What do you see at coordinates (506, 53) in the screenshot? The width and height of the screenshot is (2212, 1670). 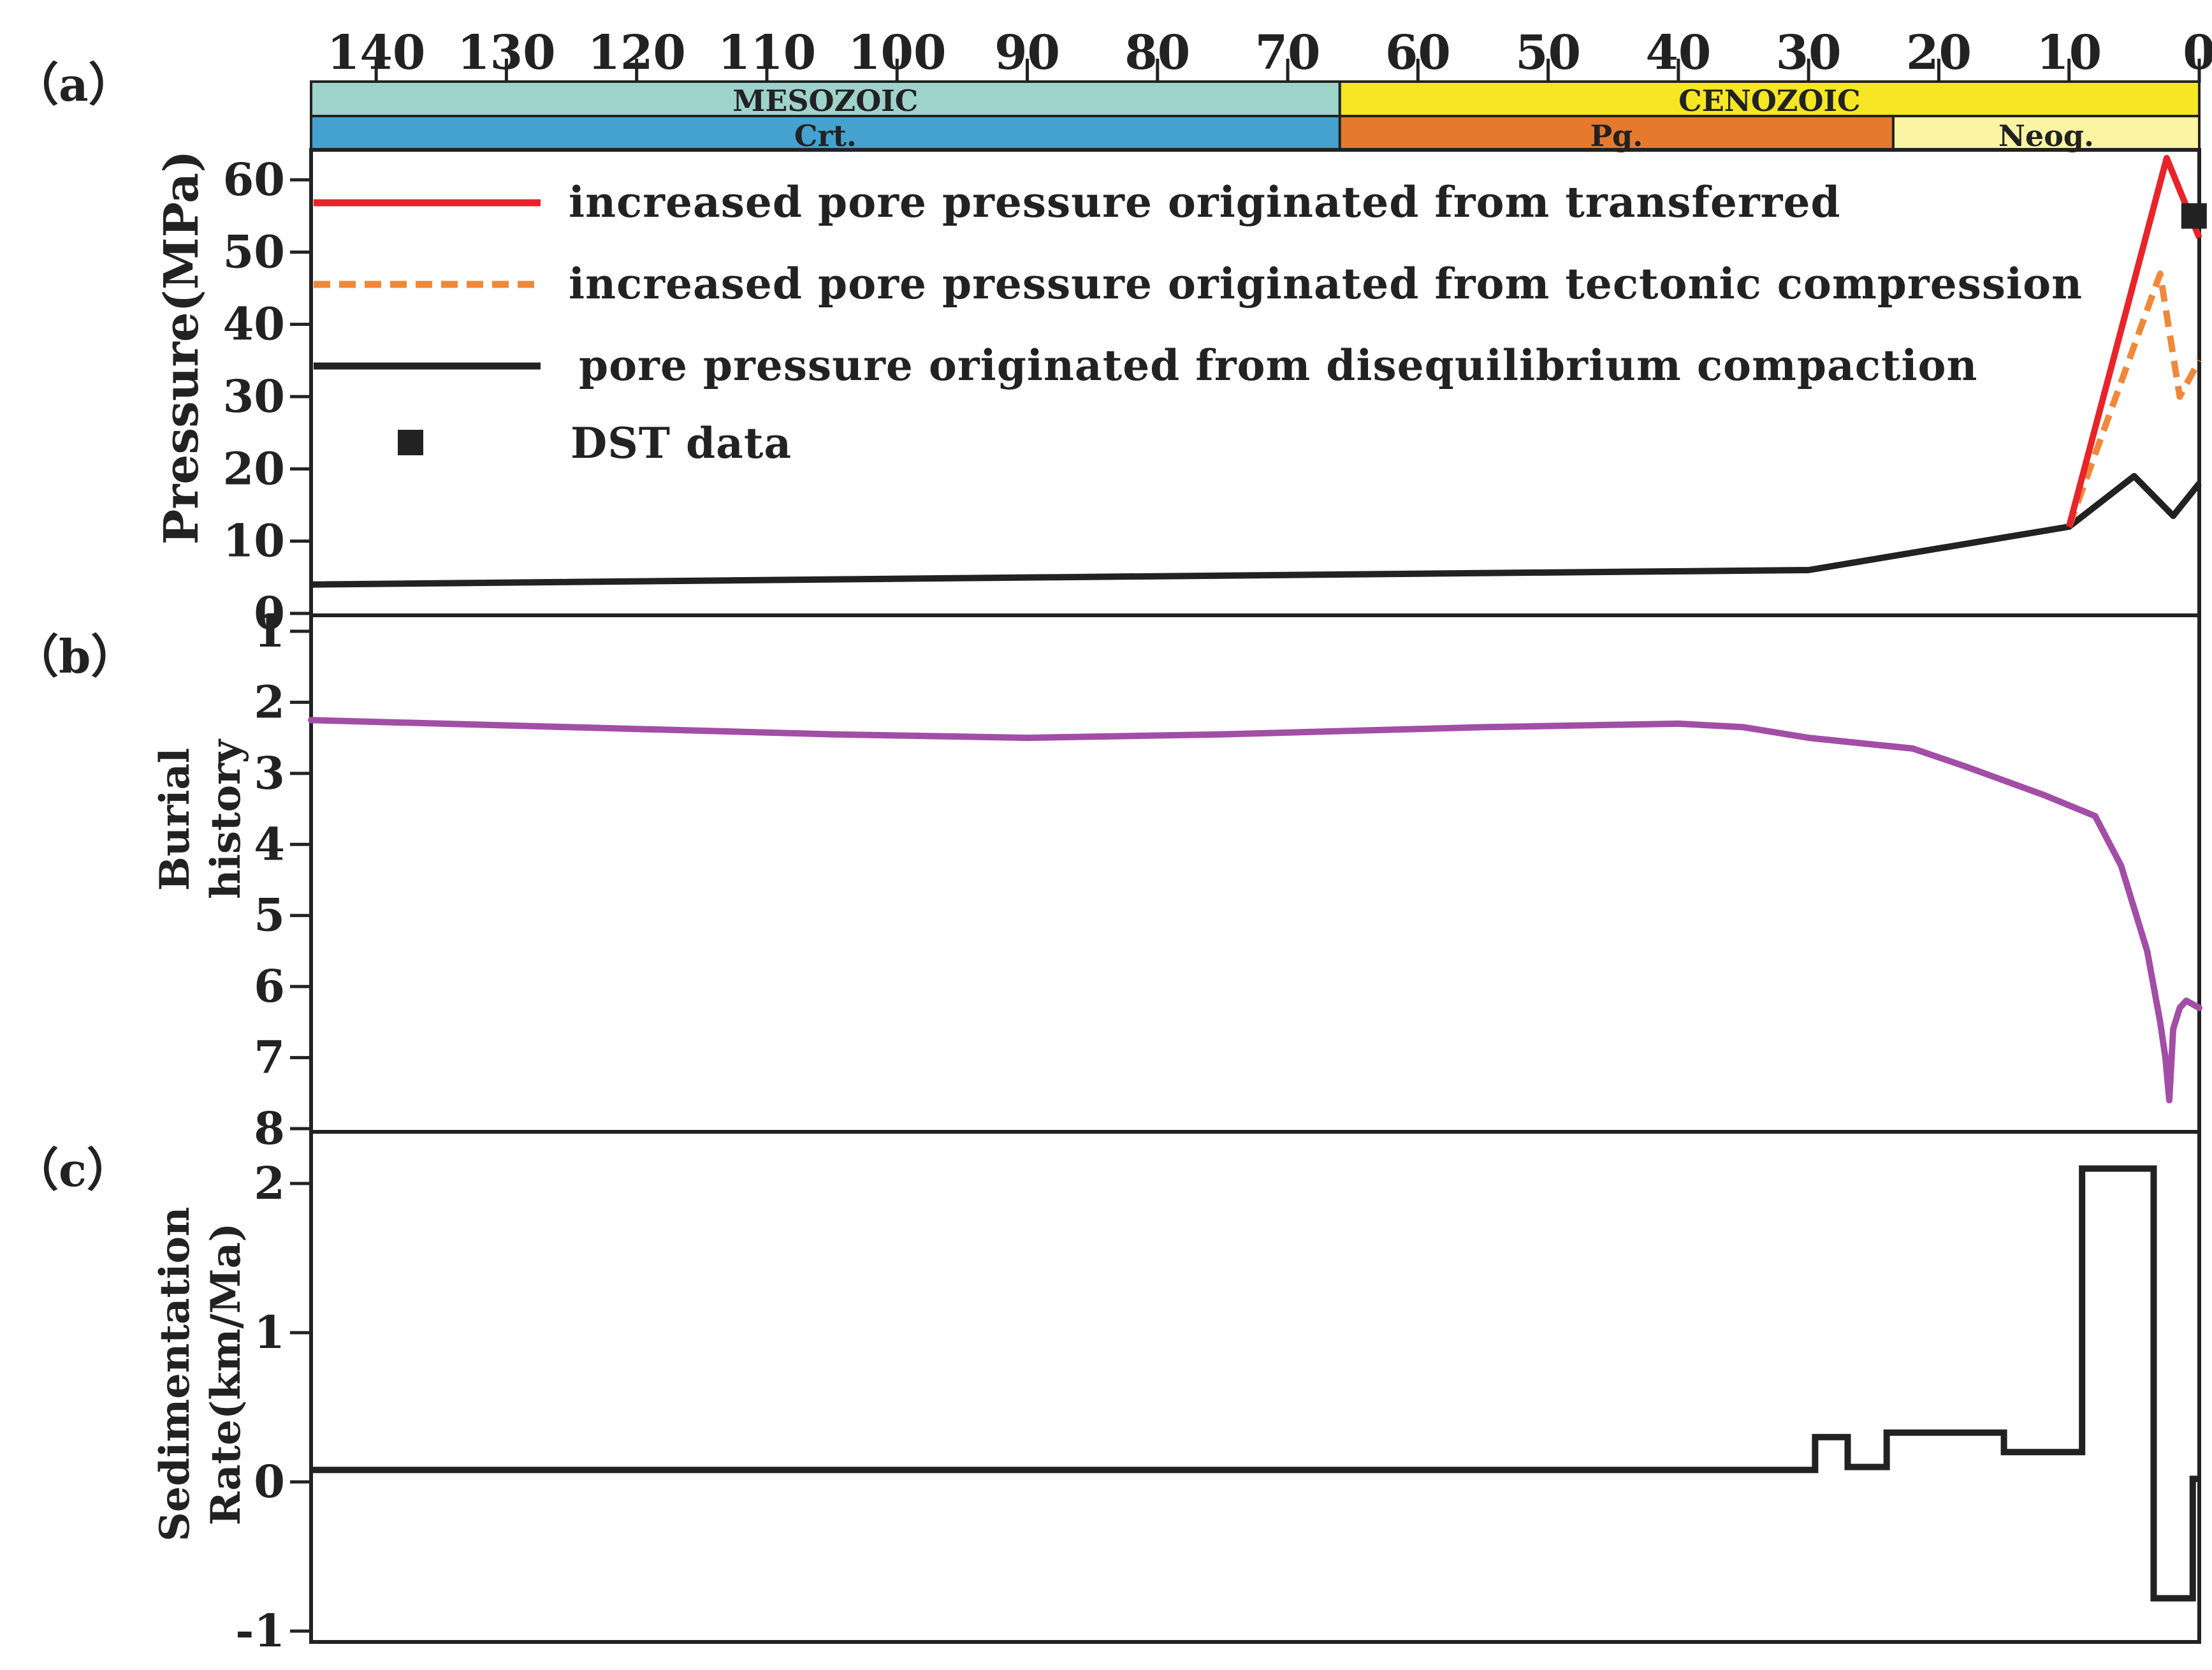 I see `top-tick-label: 130` at bounding box center [506, 53].